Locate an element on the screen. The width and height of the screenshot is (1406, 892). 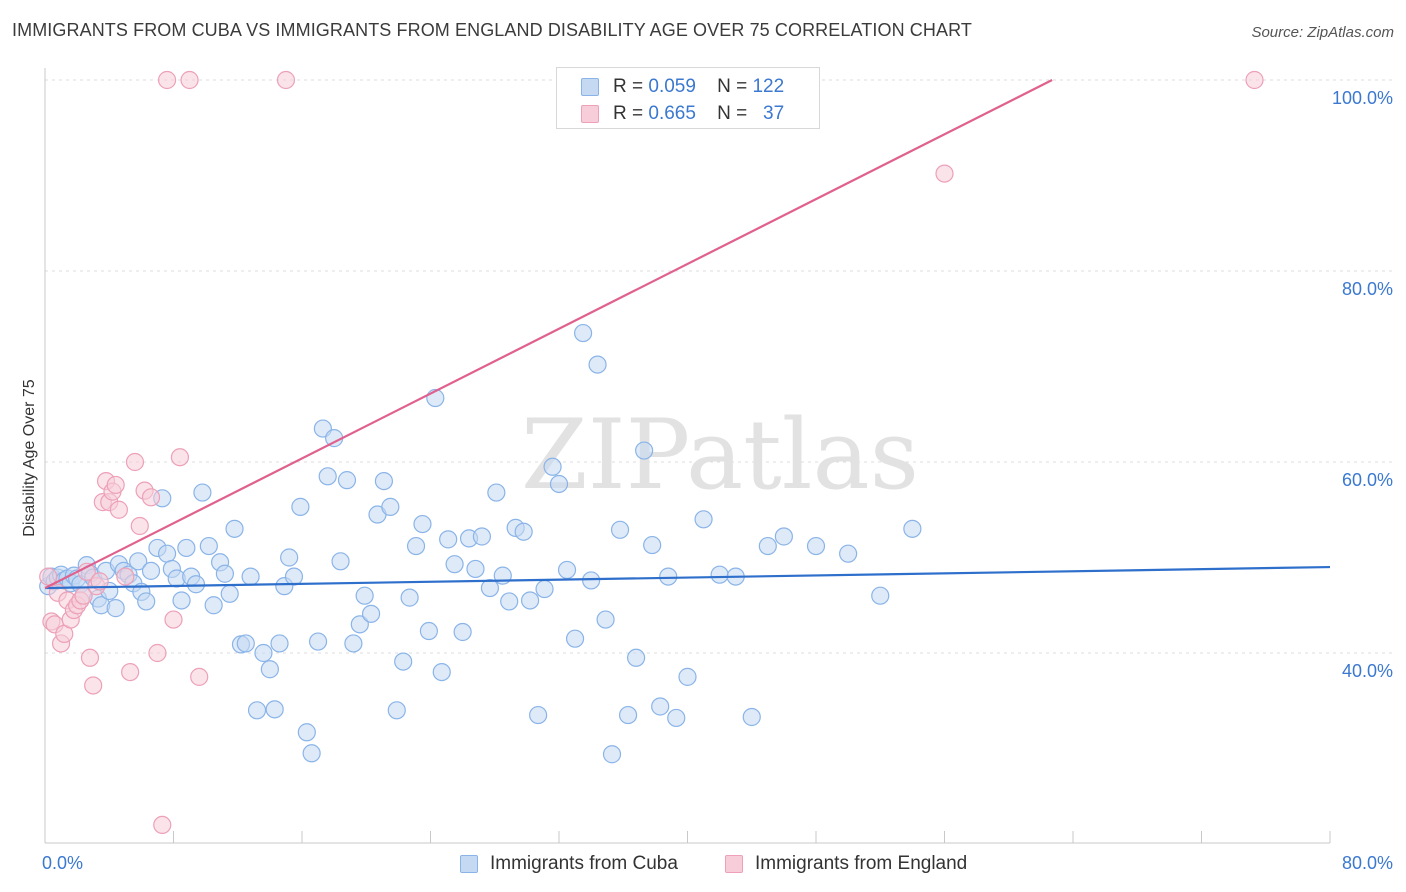
legend-swatch-england is located at coordinates (590, 114).